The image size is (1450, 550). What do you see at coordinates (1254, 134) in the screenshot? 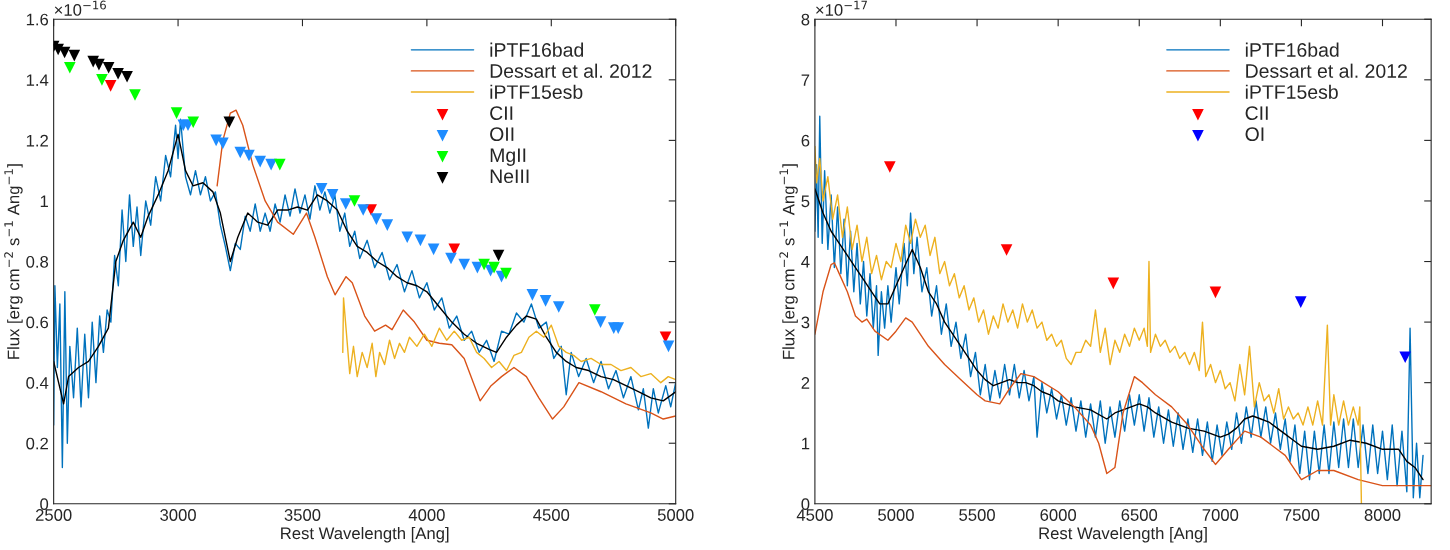
I see `legend-label: OI` at bounding box center [1254, 134].